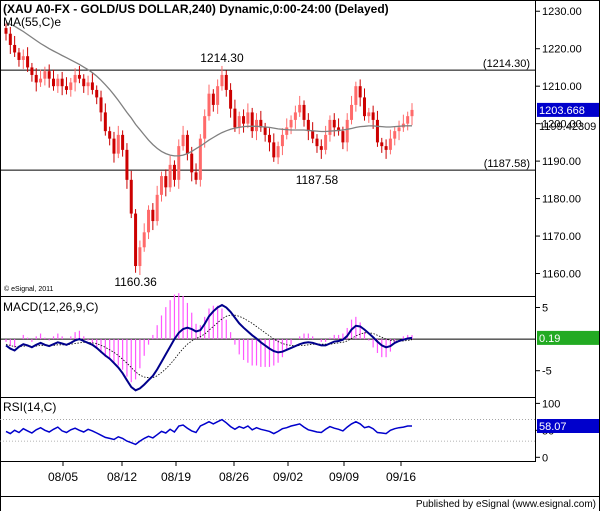 The height and width of the screenshot is (511, 600). What do you see at coordinates (545, 458) in the screenshot?
I see `rsi-tick-label: 0` at bounding box center [545, 458].